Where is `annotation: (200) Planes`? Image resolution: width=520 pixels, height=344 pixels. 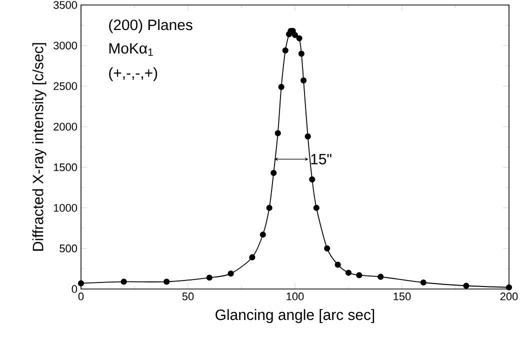 annotation: (200) Planes is located at coordinates (150, 26).